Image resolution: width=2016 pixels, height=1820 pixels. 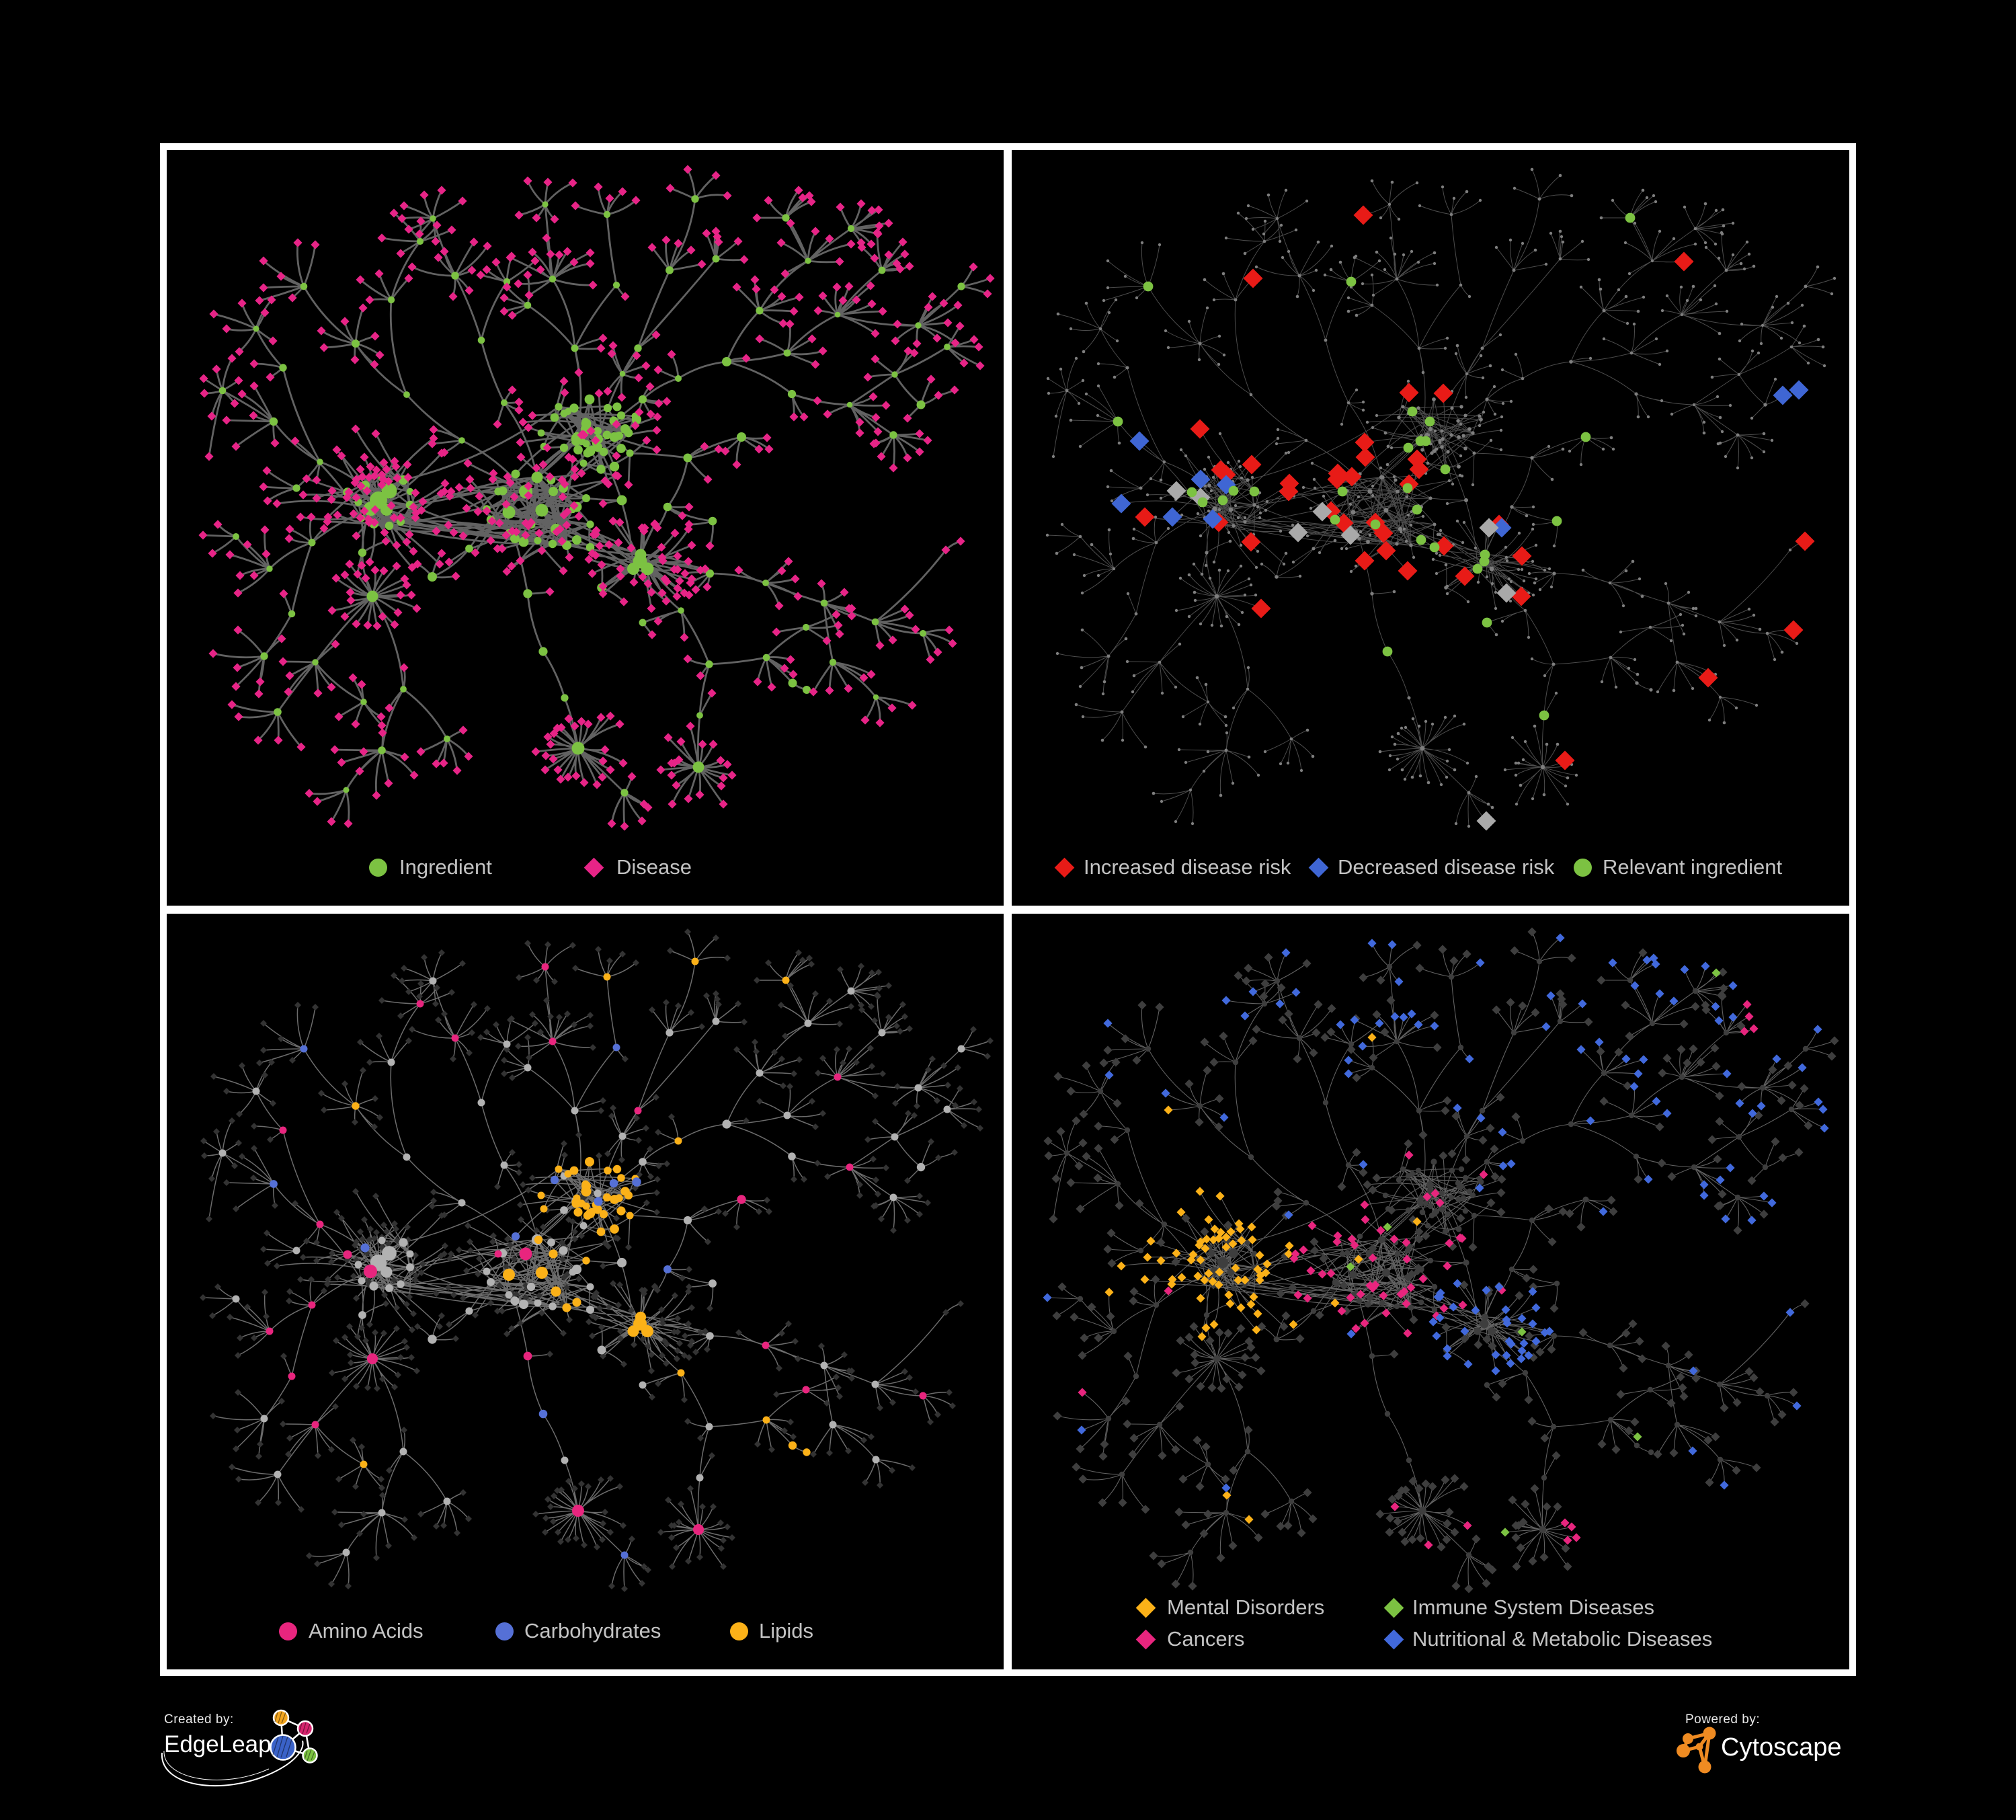 I want to click on svg-text: EdgeLeap, so click(x=218, y=1744).